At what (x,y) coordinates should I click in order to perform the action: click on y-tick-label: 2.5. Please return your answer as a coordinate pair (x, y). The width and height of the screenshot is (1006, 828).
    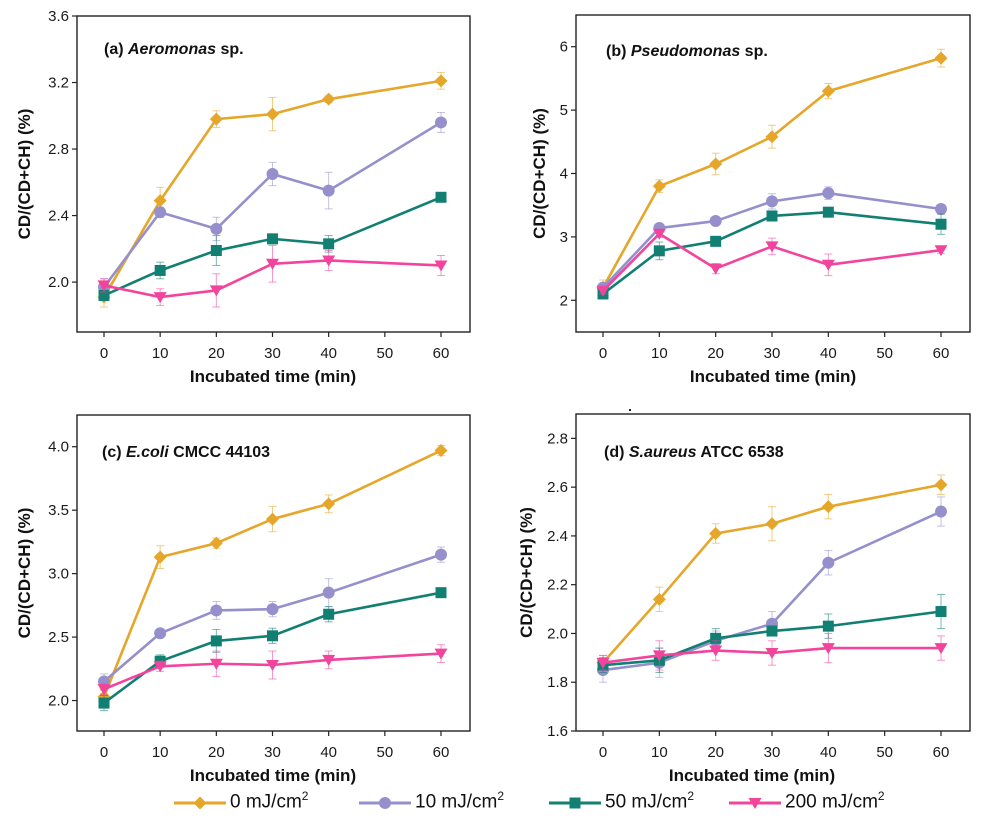
    Looking at the image, I should click on (58, 637).